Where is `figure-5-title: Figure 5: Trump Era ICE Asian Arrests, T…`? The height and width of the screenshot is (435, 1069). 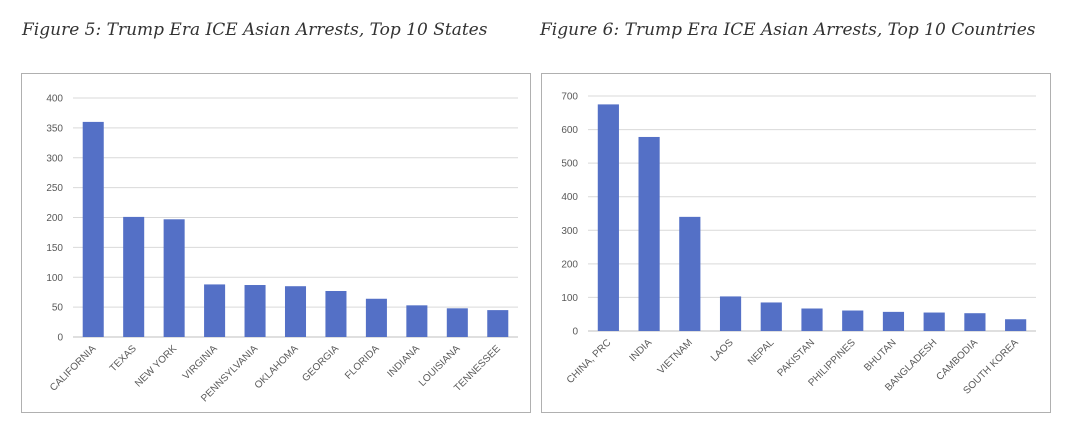
figure-5-title: Figure 5: Trump Era ICE Asian Arrests, T… is located at coordinates (255, 30).